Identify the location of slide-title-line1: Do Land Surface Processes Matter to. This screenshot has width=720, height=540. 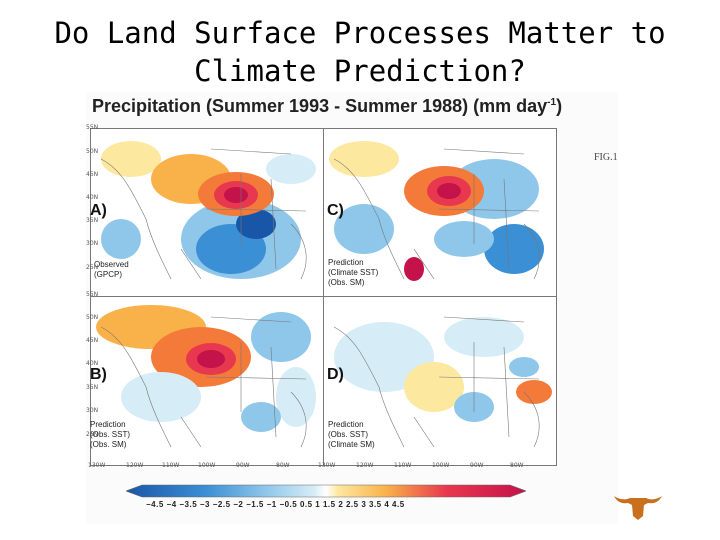
(360, 33).